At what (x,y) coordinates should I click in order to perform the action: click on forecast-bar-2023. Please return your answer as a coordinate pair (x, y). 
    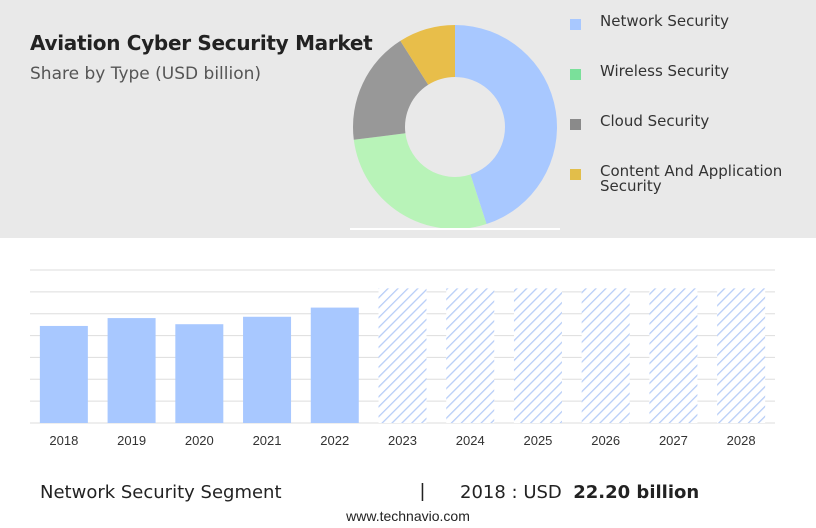
    Looking at the image, I should click on (402, 355).